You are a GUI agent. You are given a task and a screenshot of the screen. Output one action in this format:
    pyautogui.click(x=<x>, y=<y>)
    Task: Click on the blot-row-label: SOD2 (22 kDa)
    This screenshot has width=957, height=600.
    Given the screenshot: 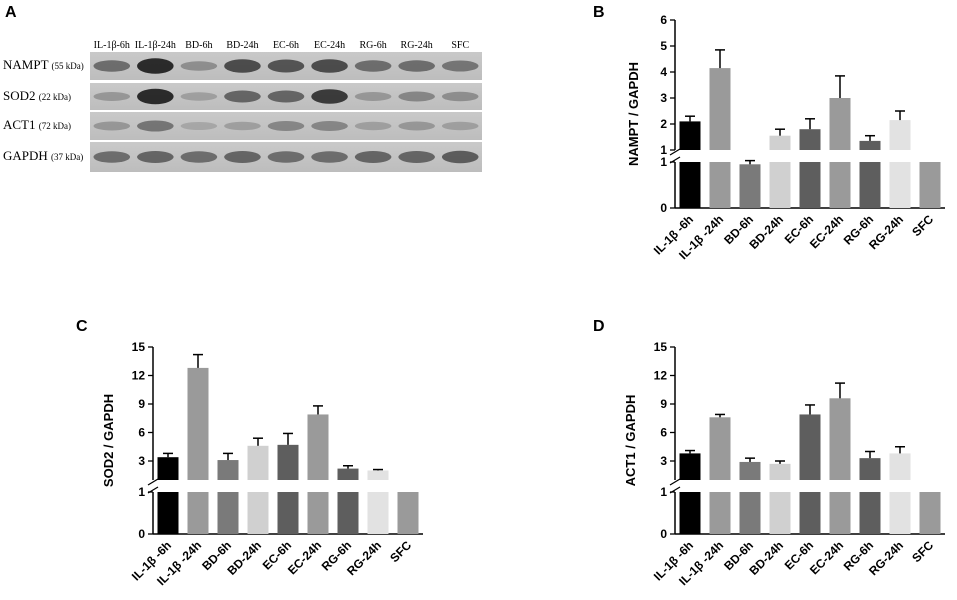 What is the action you would take?
    pyautogui.click(x=37, y=96)
    